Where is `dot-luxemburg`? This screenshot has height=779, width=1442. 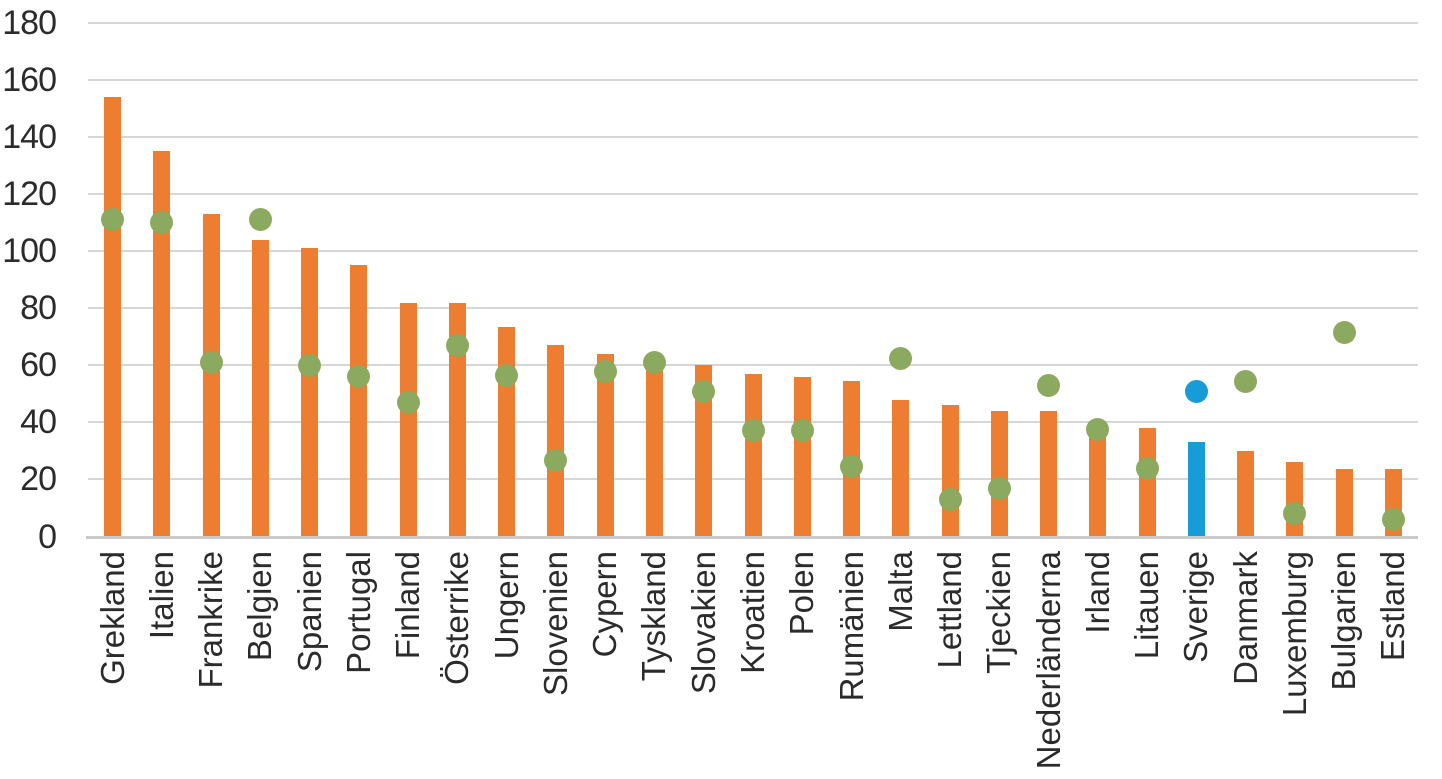 dot-luxemburg is located at coordinates (1295, 514).